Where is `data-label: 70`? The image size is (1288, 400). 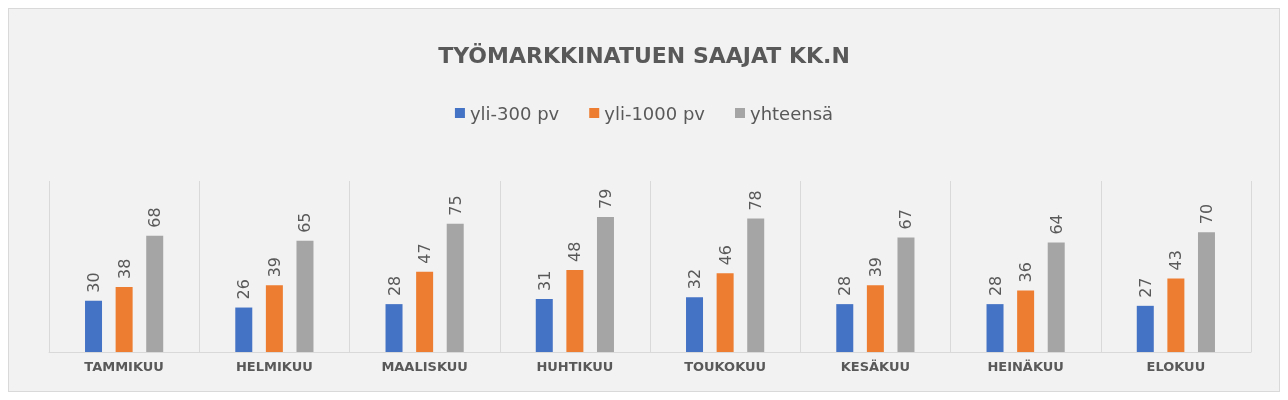
data-label: 70 is located at coordinates (1206, 214).